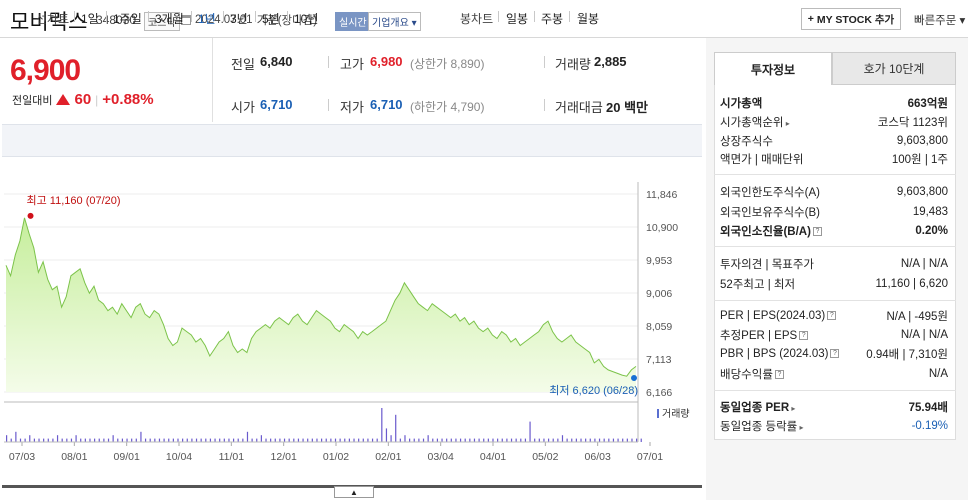  Describe the element at coordinates (755, 408) in the screenshot. I see `sector-per-label: 동일업종 PER` at that location.